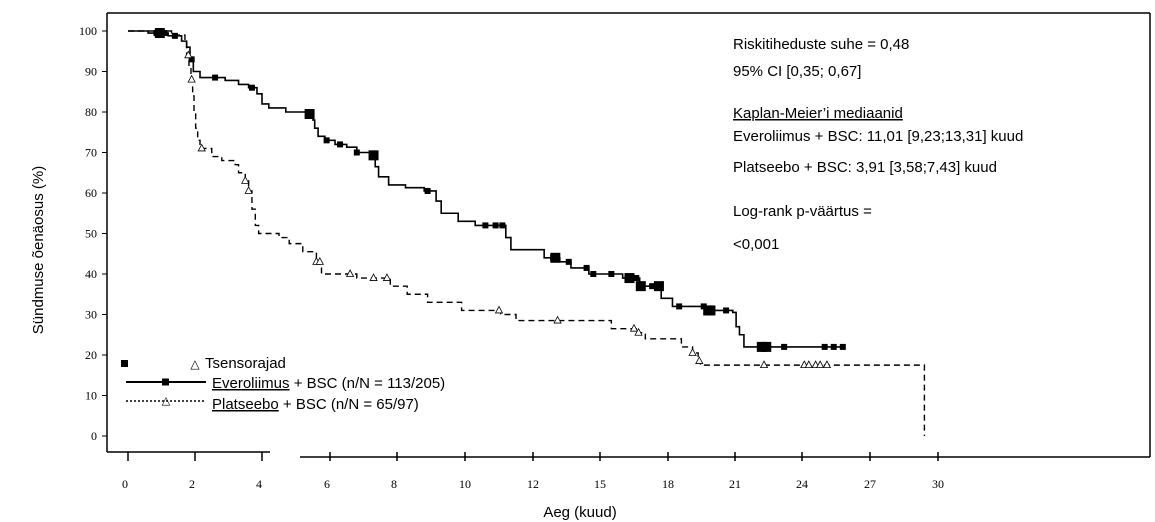 This screenshot has height=522, width=1155. What do you see at coordinates (802, 211) in the screenshot?
I see `annotation-logrank: Log-rank p-väärtus =` at bounding box center [802, 211].